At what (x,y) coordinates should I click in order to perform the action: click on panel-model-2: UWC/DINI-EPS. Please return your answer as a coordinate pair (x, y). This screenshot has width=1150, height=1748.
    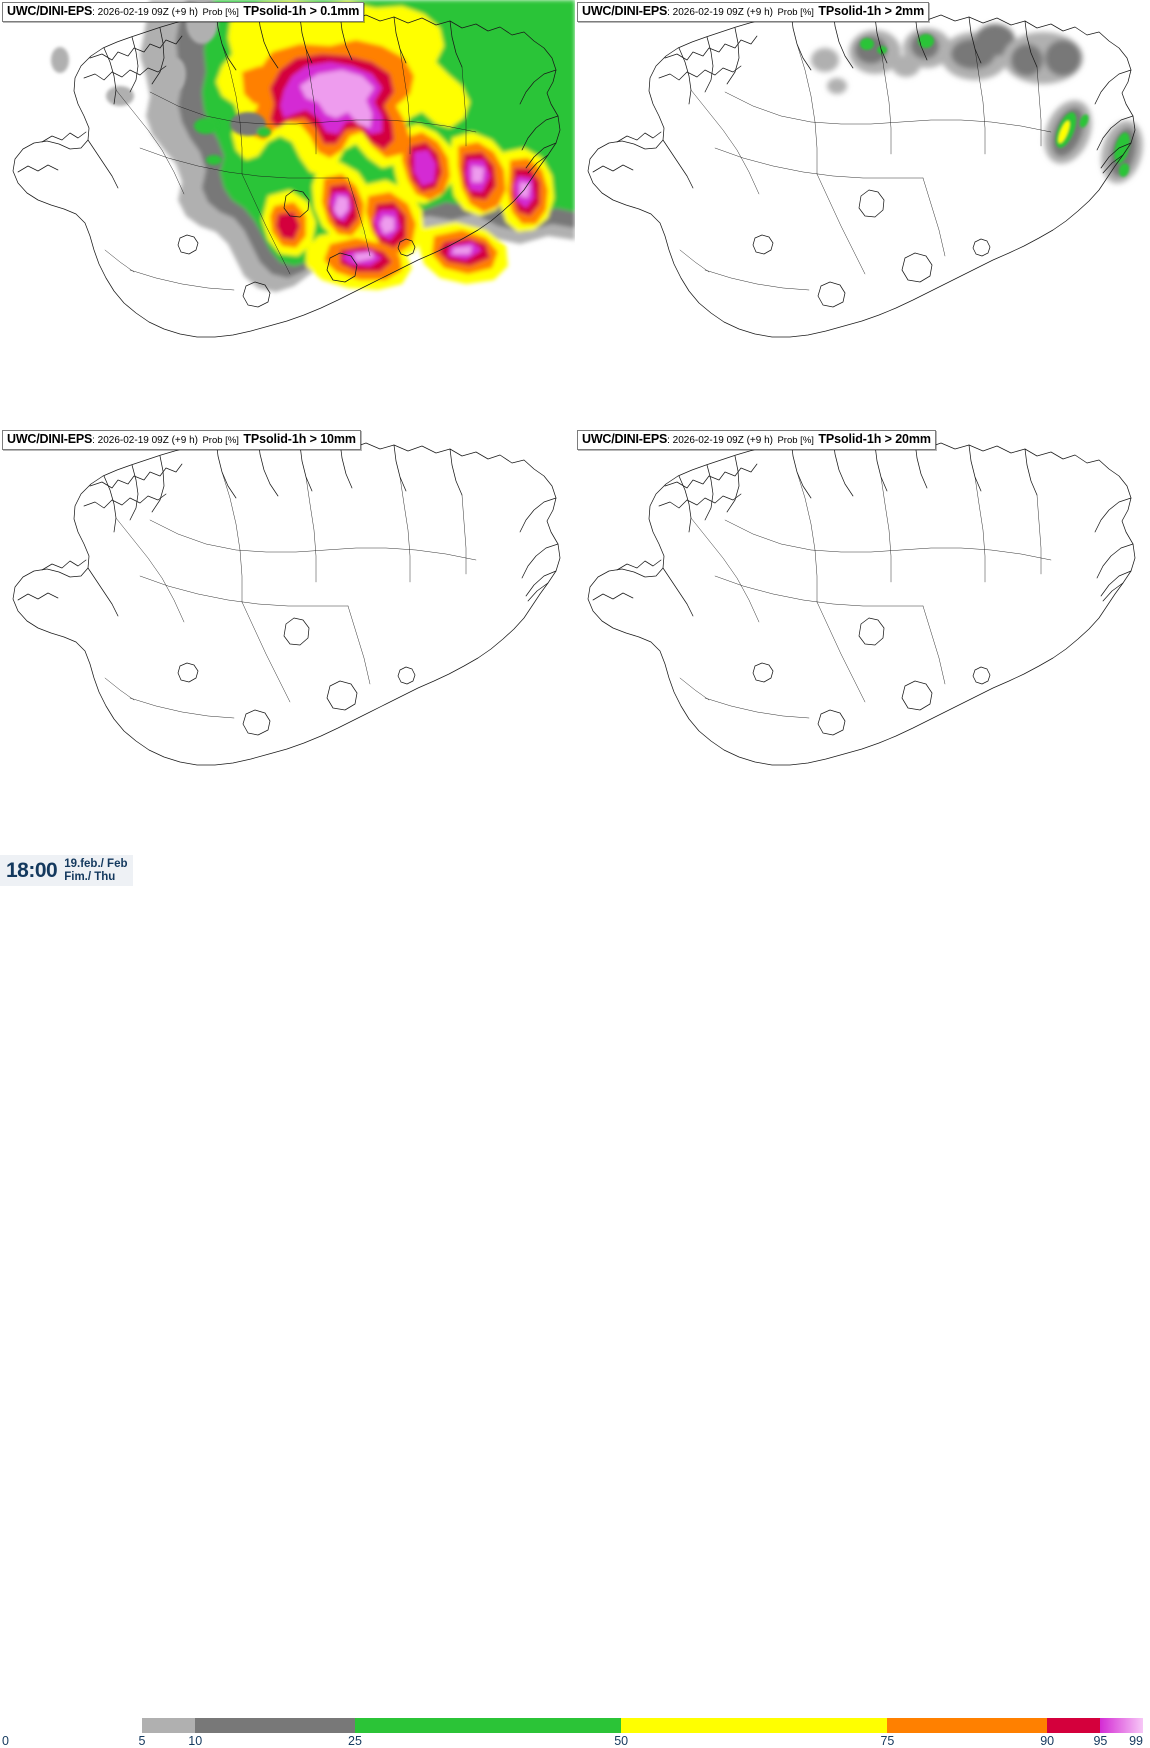
    Looking at the image, I should click on (50, 439).